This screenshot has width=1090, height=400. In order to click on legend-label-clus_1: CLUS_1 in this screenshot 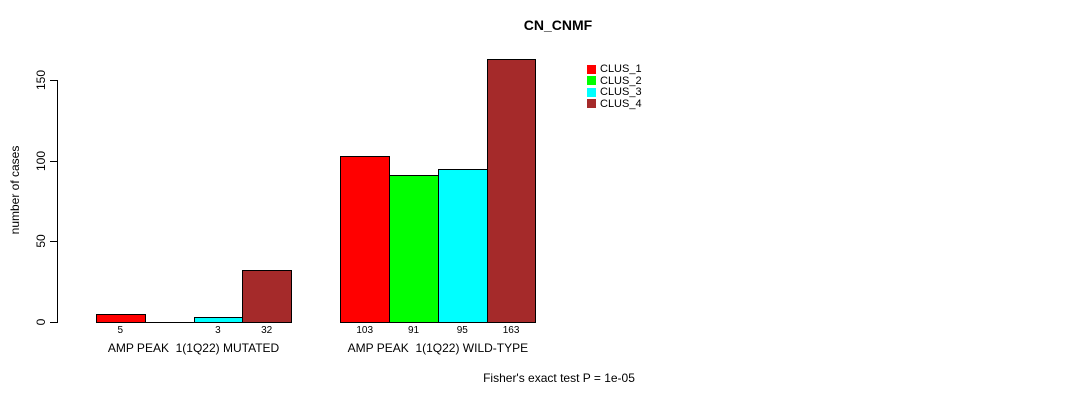, I will do `click(621, 69)`.